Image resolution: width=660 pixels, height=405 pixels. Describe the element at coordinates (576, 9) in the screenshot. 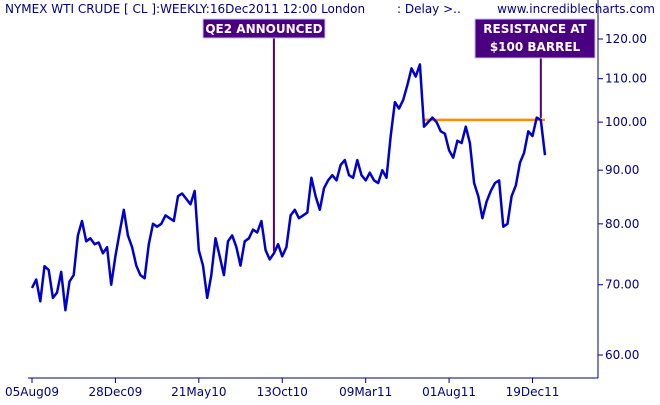

I see `source-url: www.incrediblecharts.com` at that location.